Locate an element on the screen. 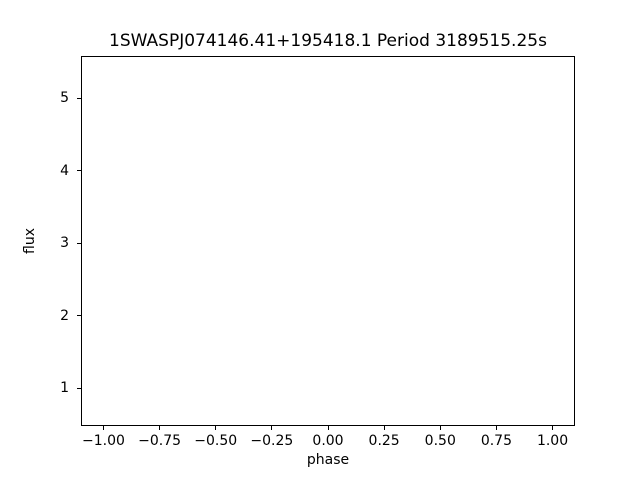 This screenshot has width=640, height=480. x-tick-label: −0.75 is located at coordinates (160, 441).